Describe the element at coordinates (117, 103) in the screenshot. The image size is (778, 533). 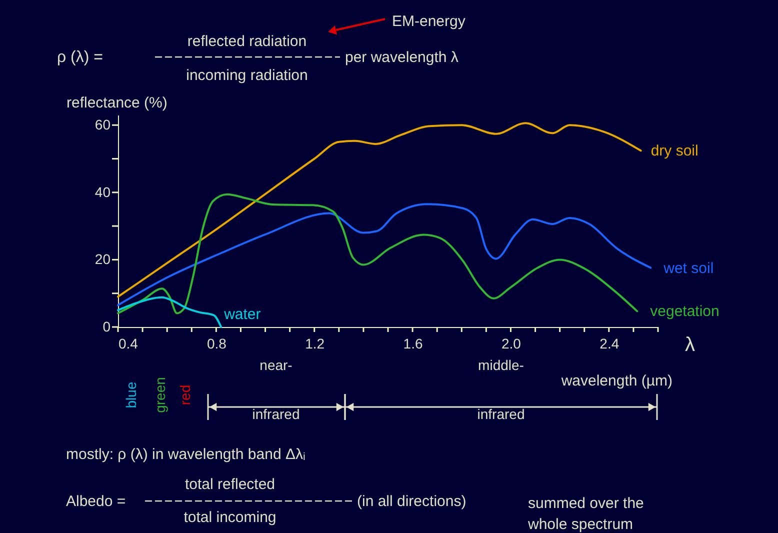
I see `y-axis-title: reflectance (%)` at that location.